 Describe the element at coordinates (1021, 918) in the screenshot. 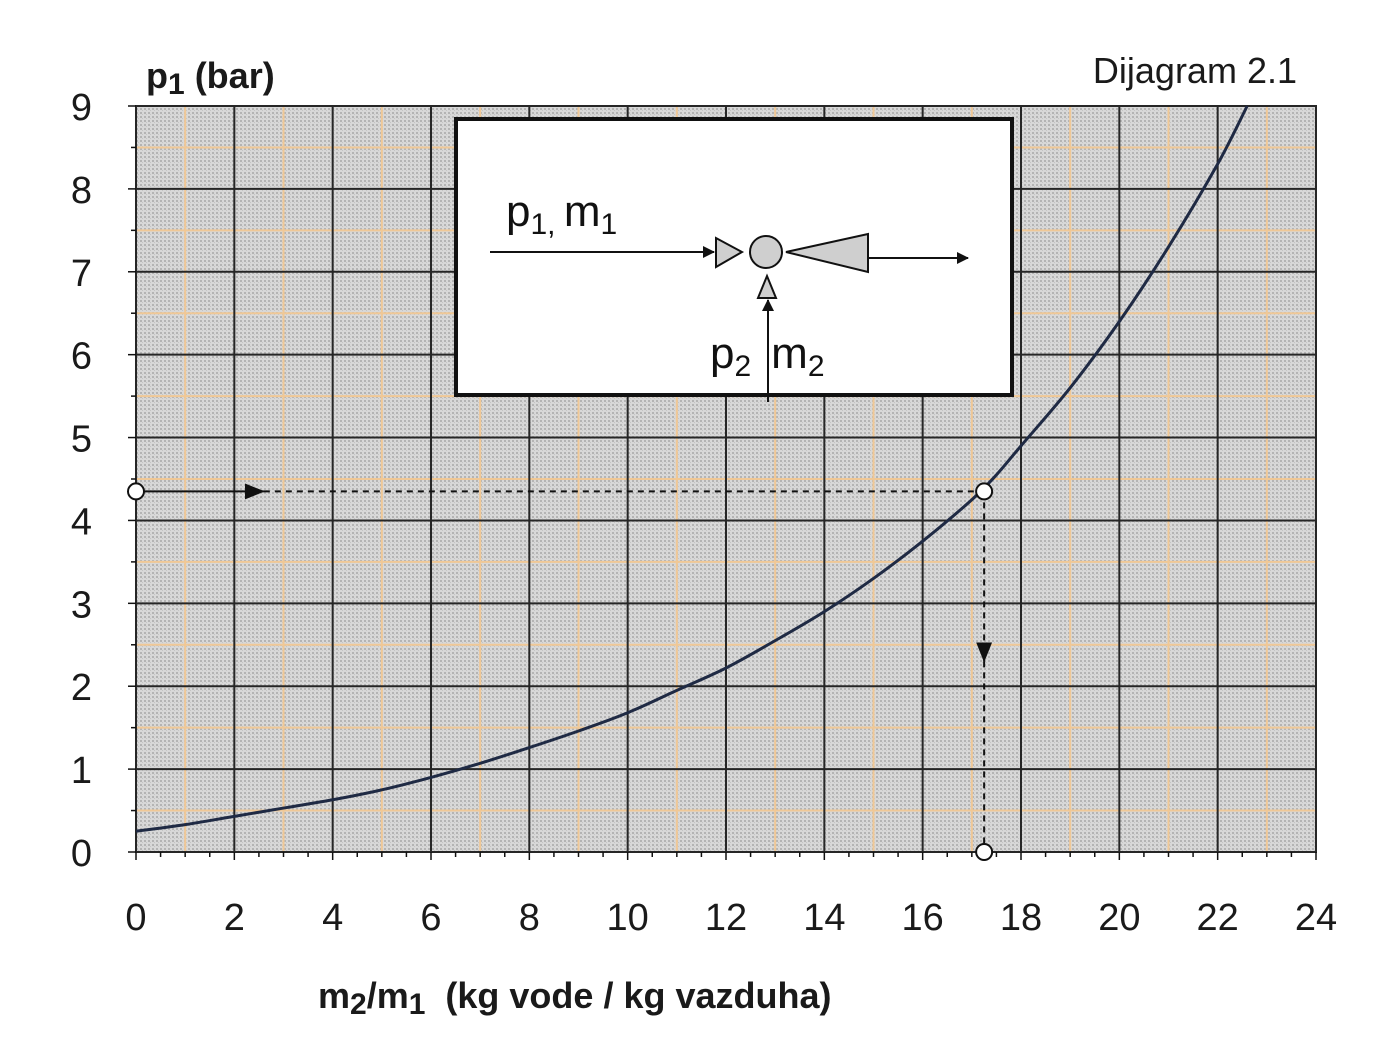

I see `x-tick-label: 18` at that location.